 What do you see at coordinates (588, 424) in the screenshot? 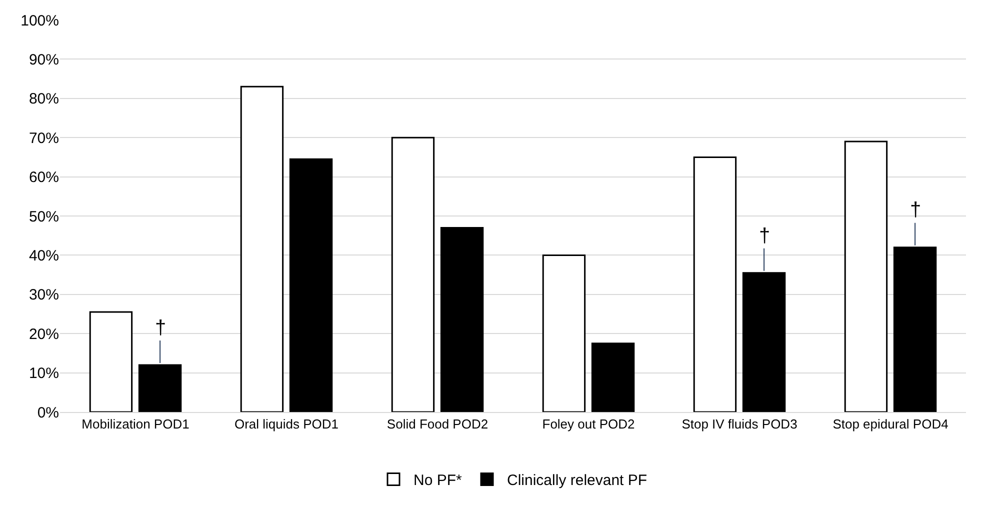
I see `x-tick-label: Foley out POD2` at bounding box center [588, 424].